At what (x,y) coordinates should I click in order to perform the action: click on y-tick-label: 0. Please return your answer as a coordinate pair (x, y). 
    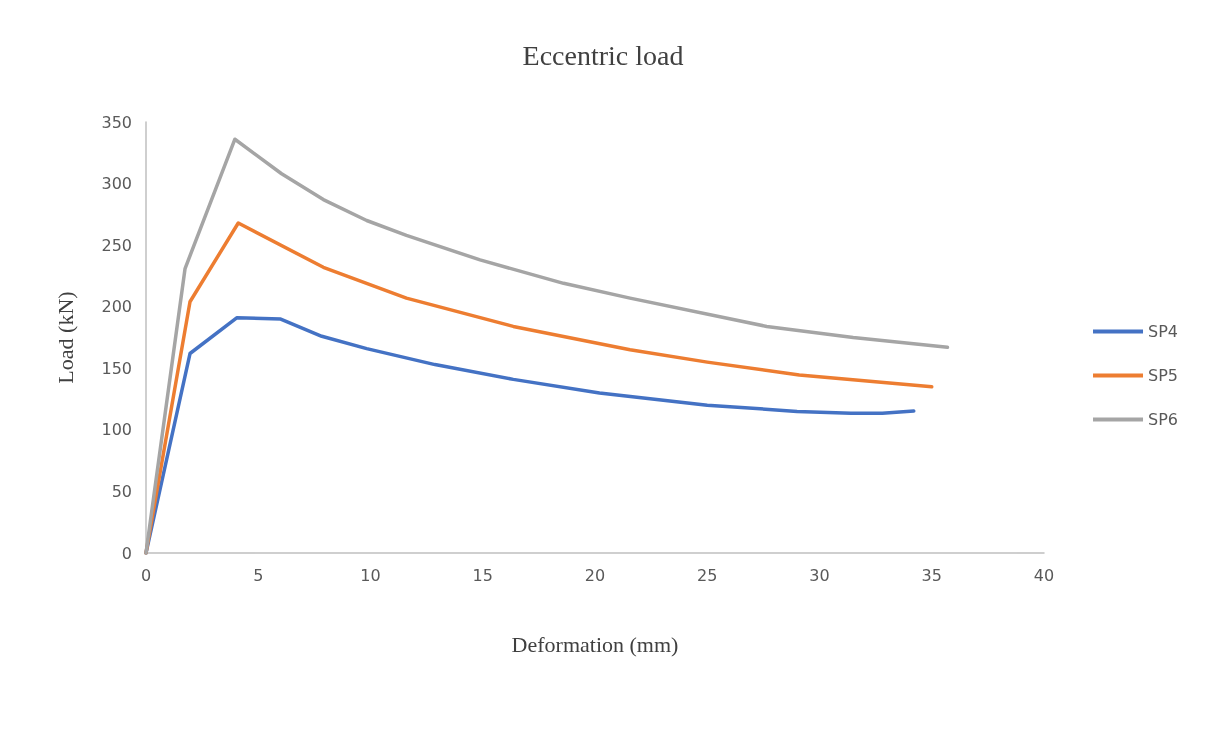
    Looking at the image, I should click on (126, 553).